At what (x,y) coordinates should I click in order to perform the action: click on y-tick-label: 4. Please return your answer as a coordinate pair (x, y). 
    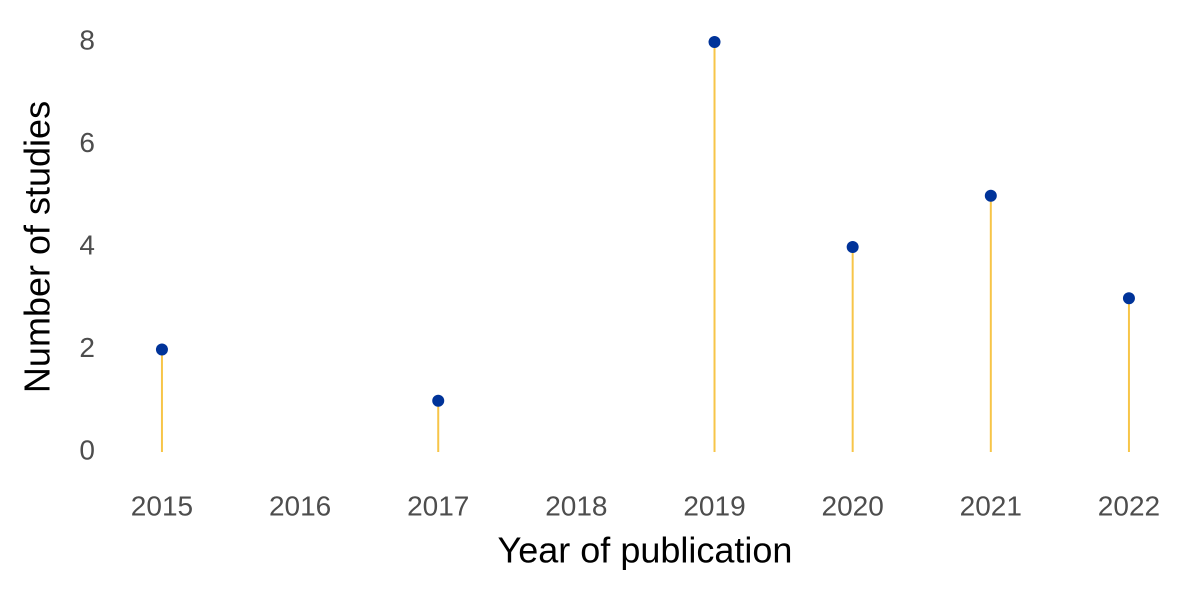
    Looking at the image, I should click on (87, 244).